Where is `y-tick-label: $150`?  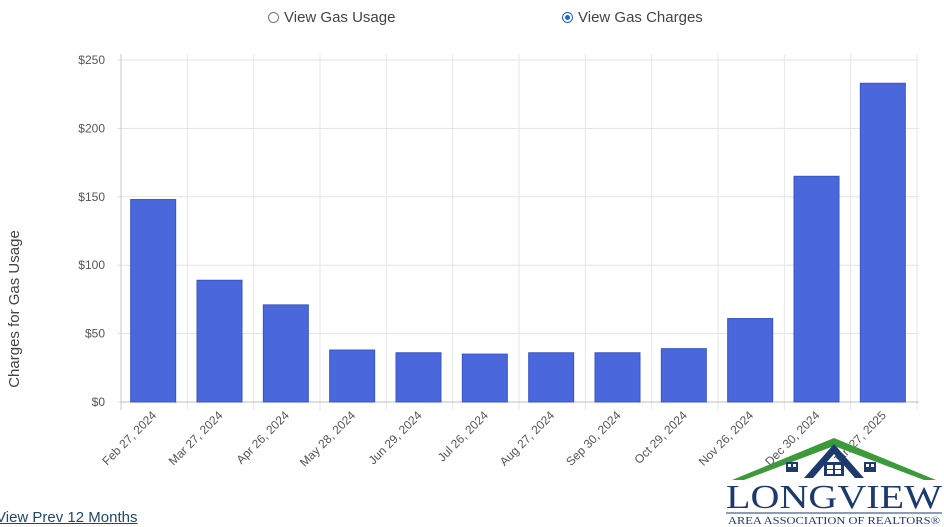 y-tick-label: $150 is located at coordinates (91, 197).